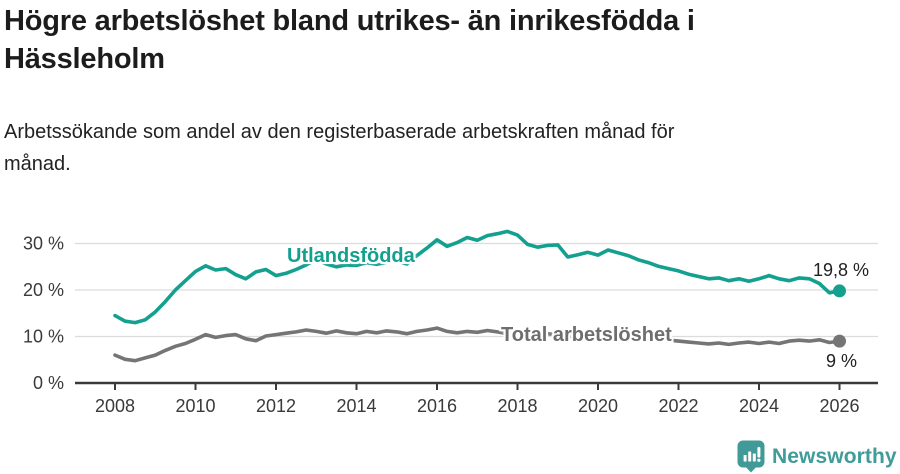 The height and width of the screenshot is (474, 900). I want to click on y-tick-label-0: 0 %, so click(48, 383).